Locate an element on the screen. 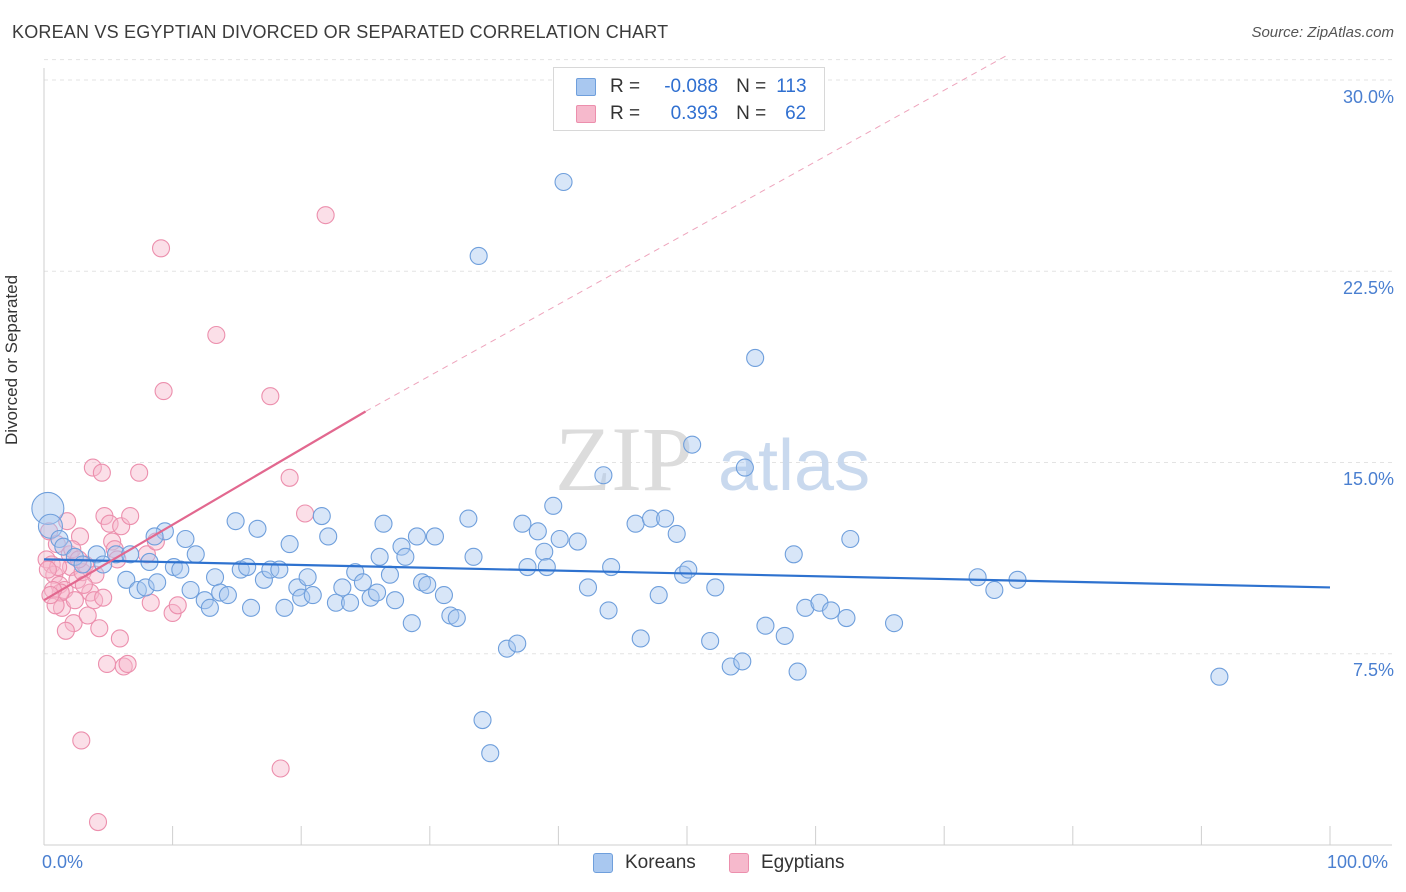 The width and height of the screenshot is (1406, 892). legend-item-egyptians: Egyptians is located at coordinates (786, 863).